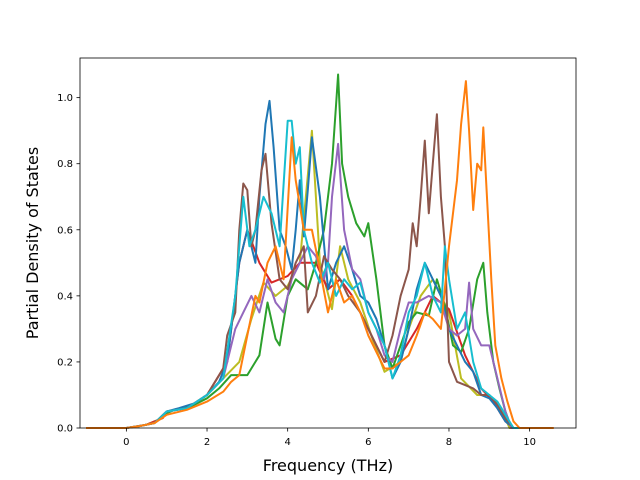  I want to click on x-tick-label: 10, so click(529, 442).